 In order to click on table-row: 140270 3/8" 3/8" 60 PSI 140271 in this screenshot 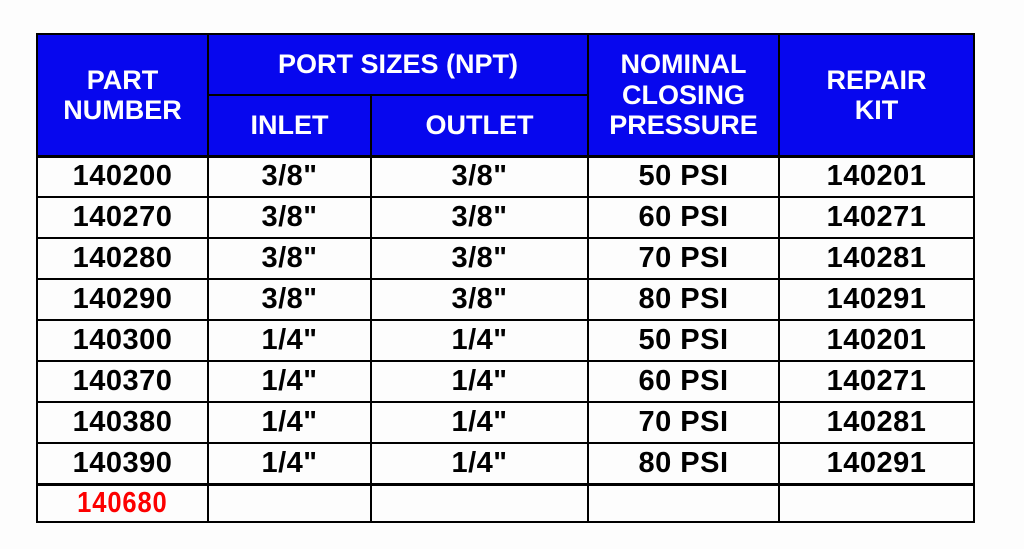, I will do `click(506, 217)`.